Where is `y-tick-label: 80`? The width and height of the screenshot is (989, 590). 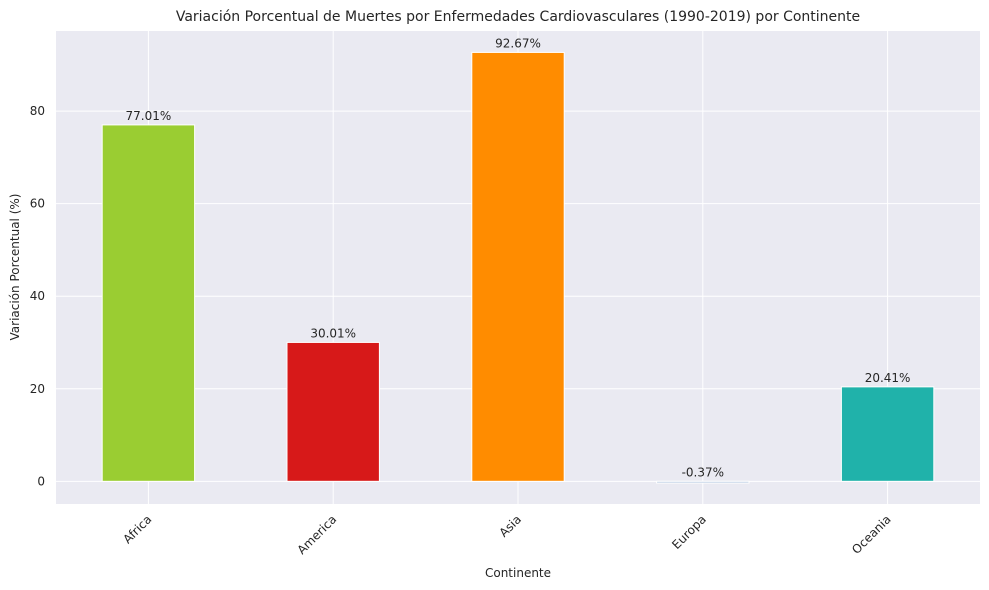 y-tick-label: 80 is located at coordinates (37, 111).